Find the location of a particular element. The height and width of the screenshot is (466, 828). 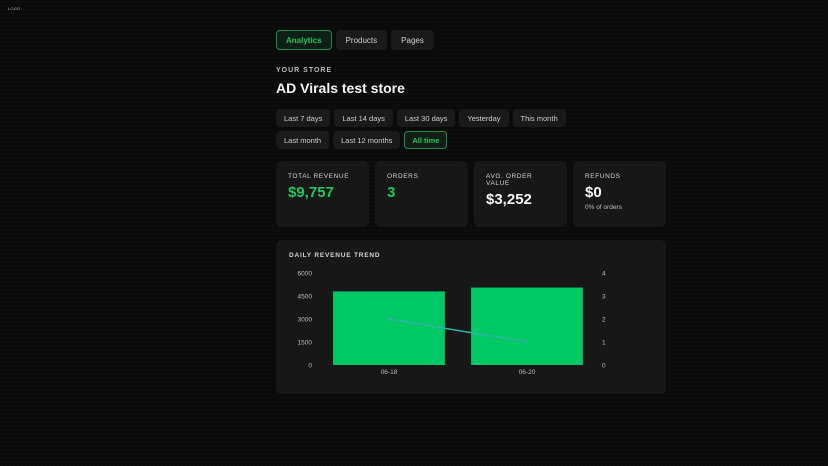

tab-bar: Analytics Products Pages is located at coordinates (471, 40).